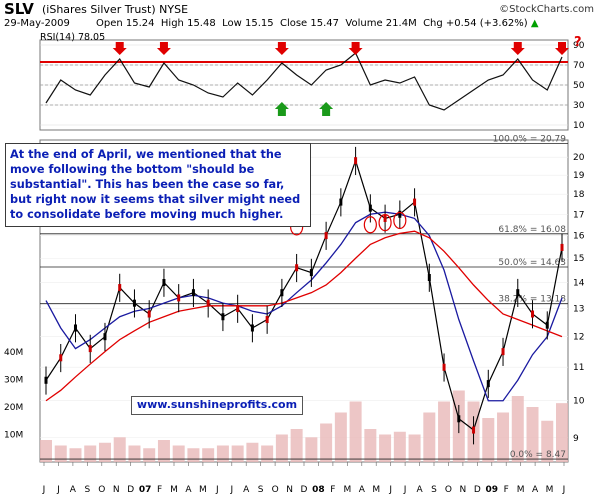 This screenshot has height=504, width=600. Describe the element at coordinates (13, 408) in the screenshot. I see `volume-tick-label: 20M` at that location.